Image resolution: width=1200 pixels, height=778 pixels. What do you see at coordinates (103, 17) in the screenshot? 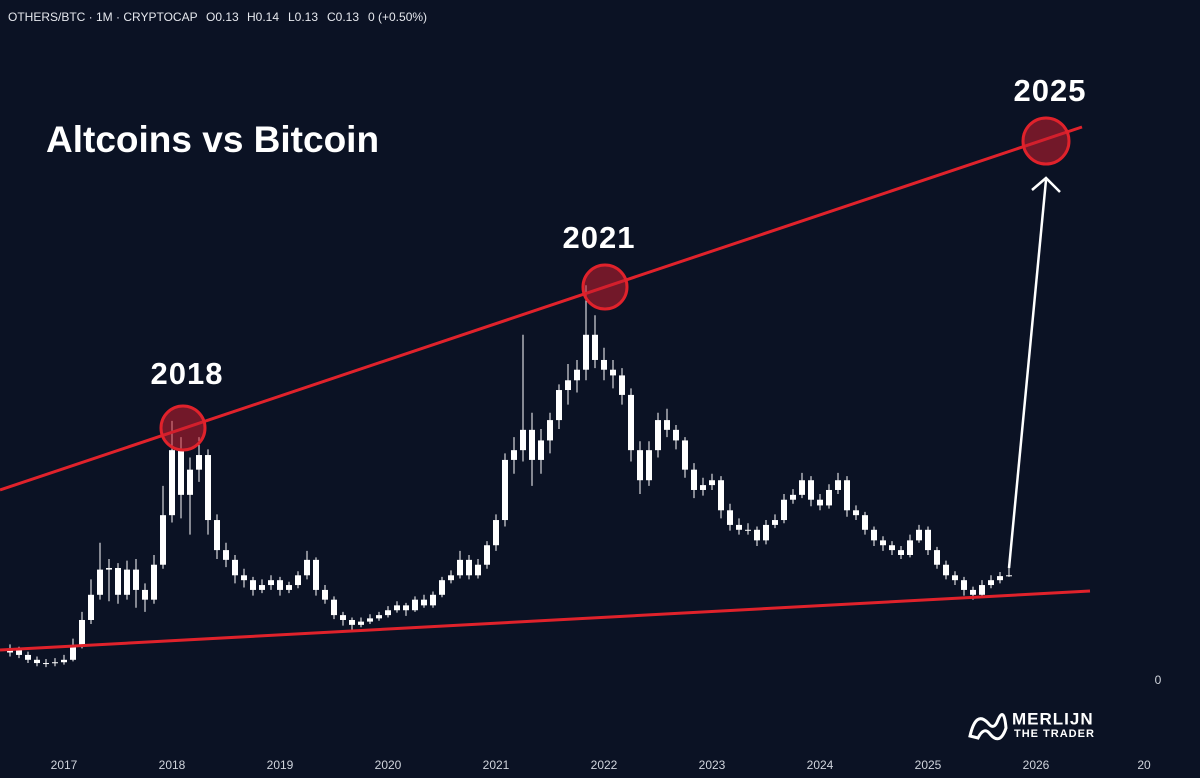
I see `symbol: OTHERS/BTC · 1M · CRYPTOCAP` at bounding box center [103, 17].